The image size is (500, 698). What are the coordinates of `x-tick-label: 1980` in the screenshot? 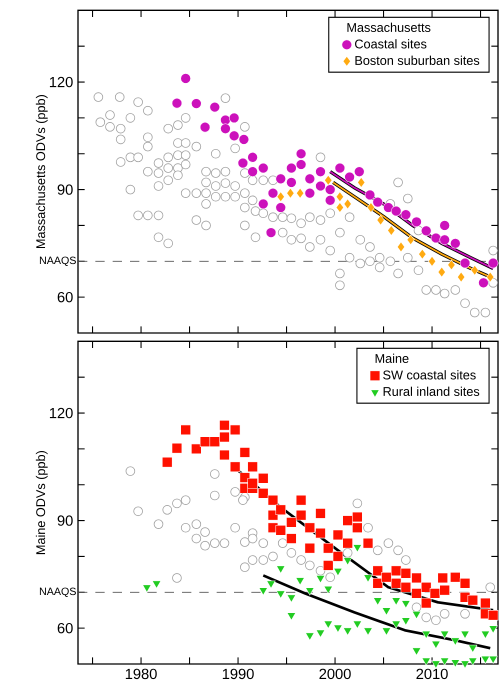 It's located at (141, 674).